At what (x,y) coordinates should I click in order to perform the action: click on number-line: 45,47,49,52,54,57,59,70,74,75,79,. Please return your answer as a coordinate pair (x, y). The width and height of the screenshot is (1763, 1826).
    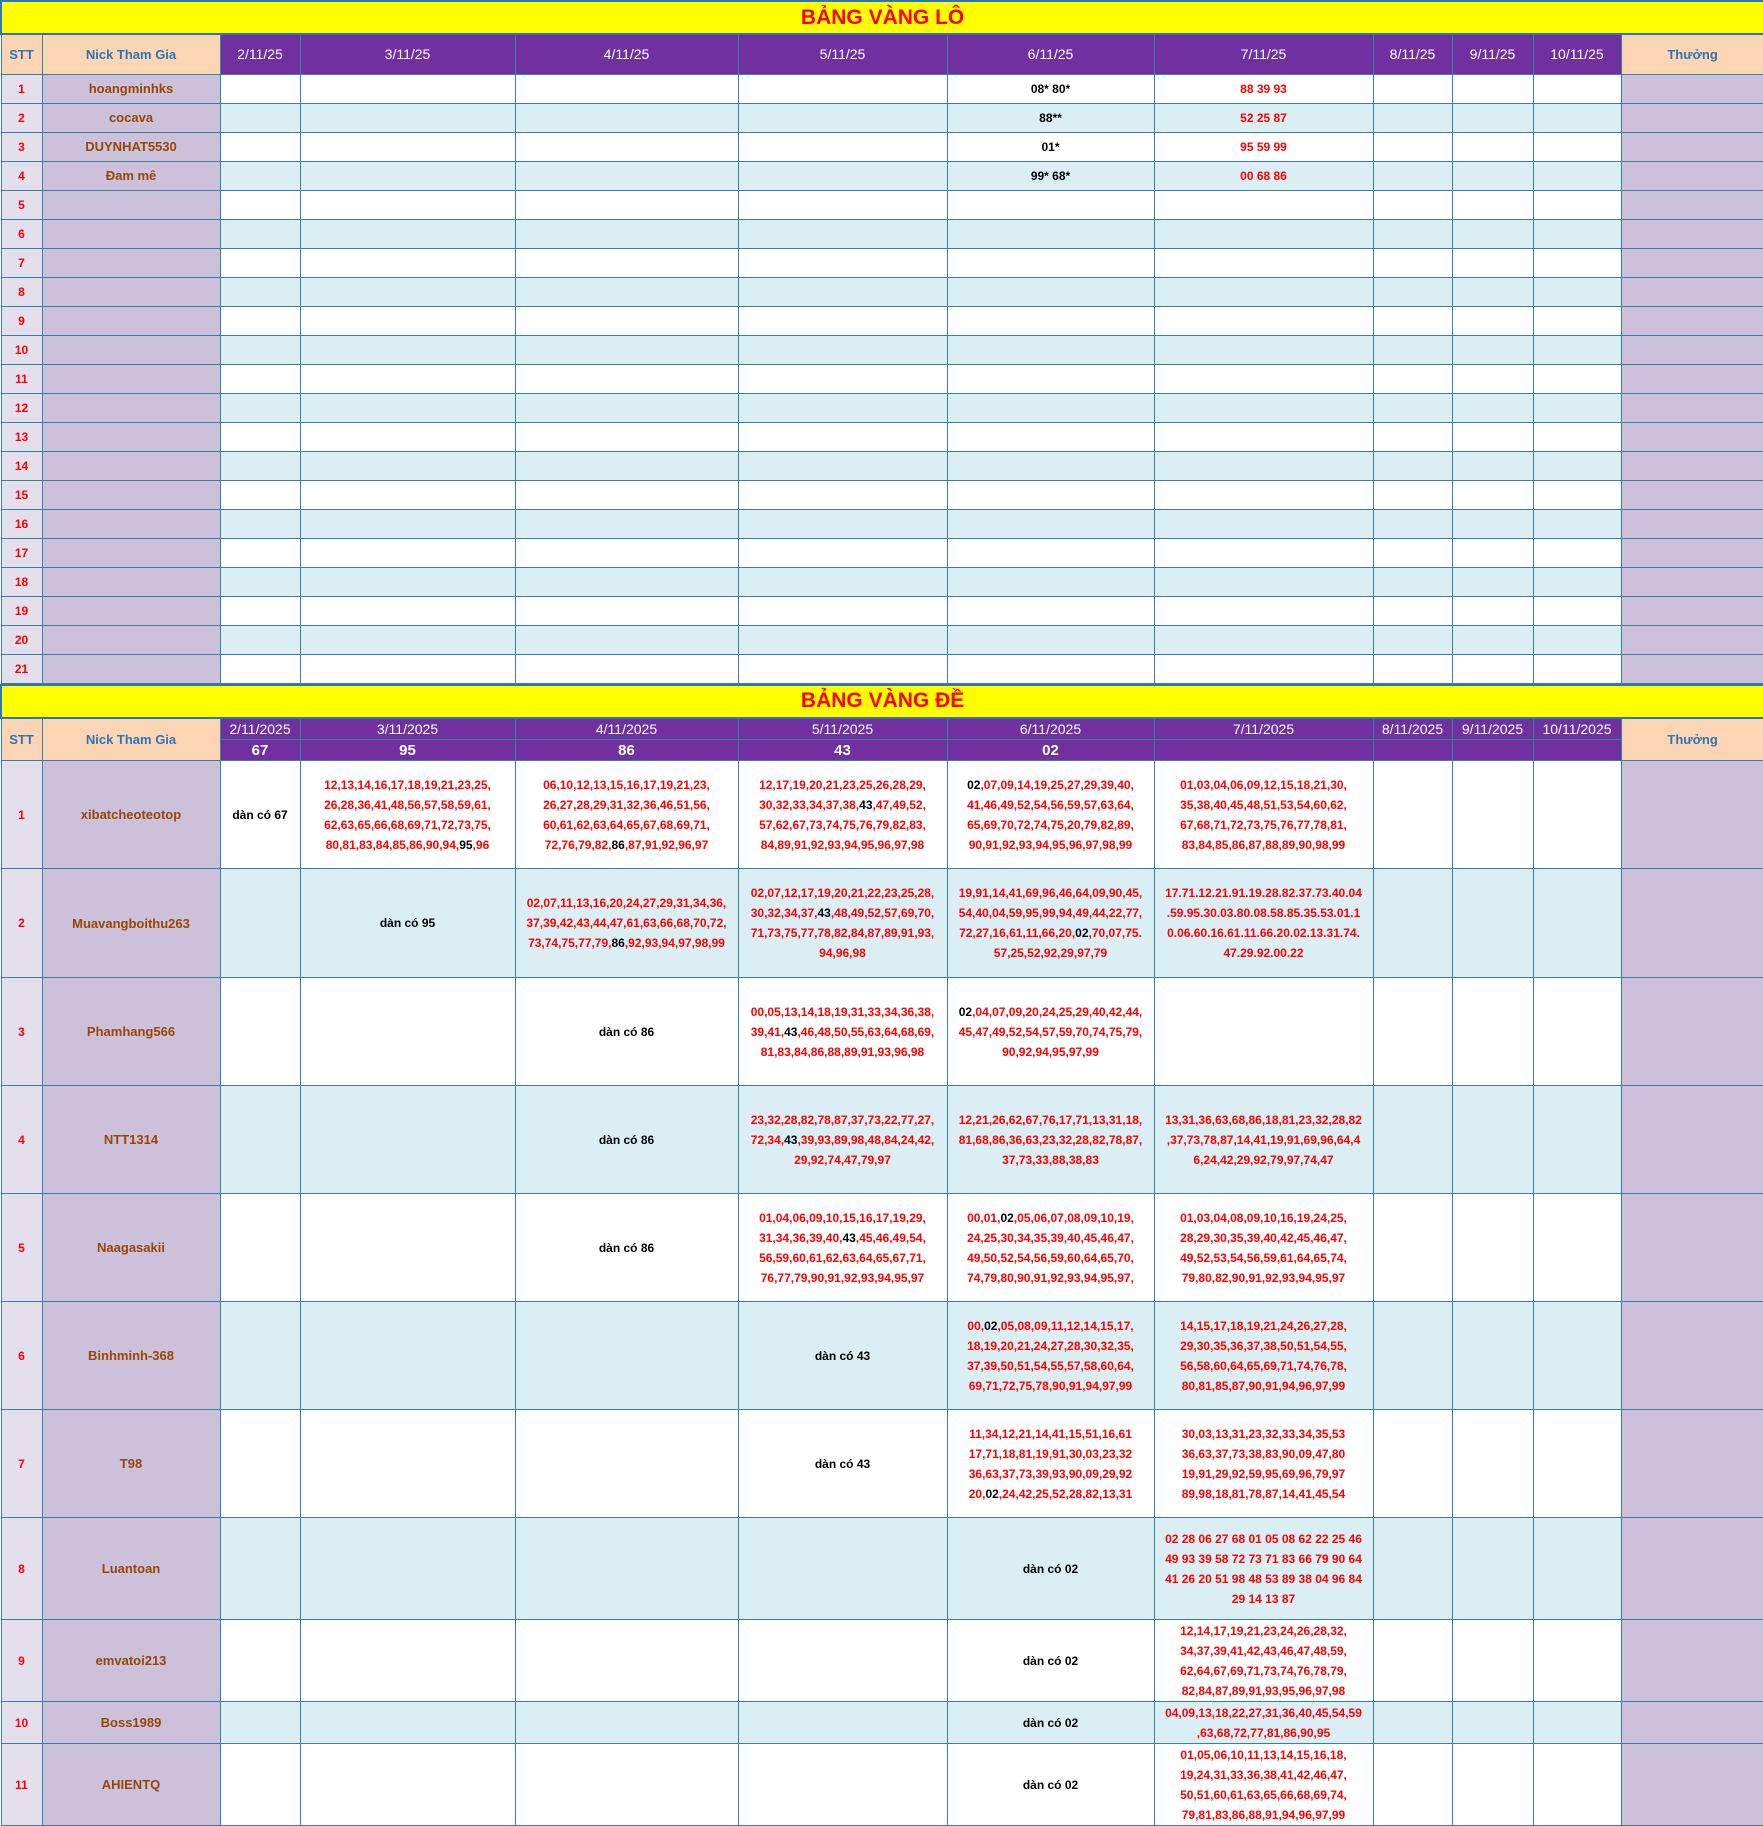
    Looking at the image, I should click on (1051, 1032).